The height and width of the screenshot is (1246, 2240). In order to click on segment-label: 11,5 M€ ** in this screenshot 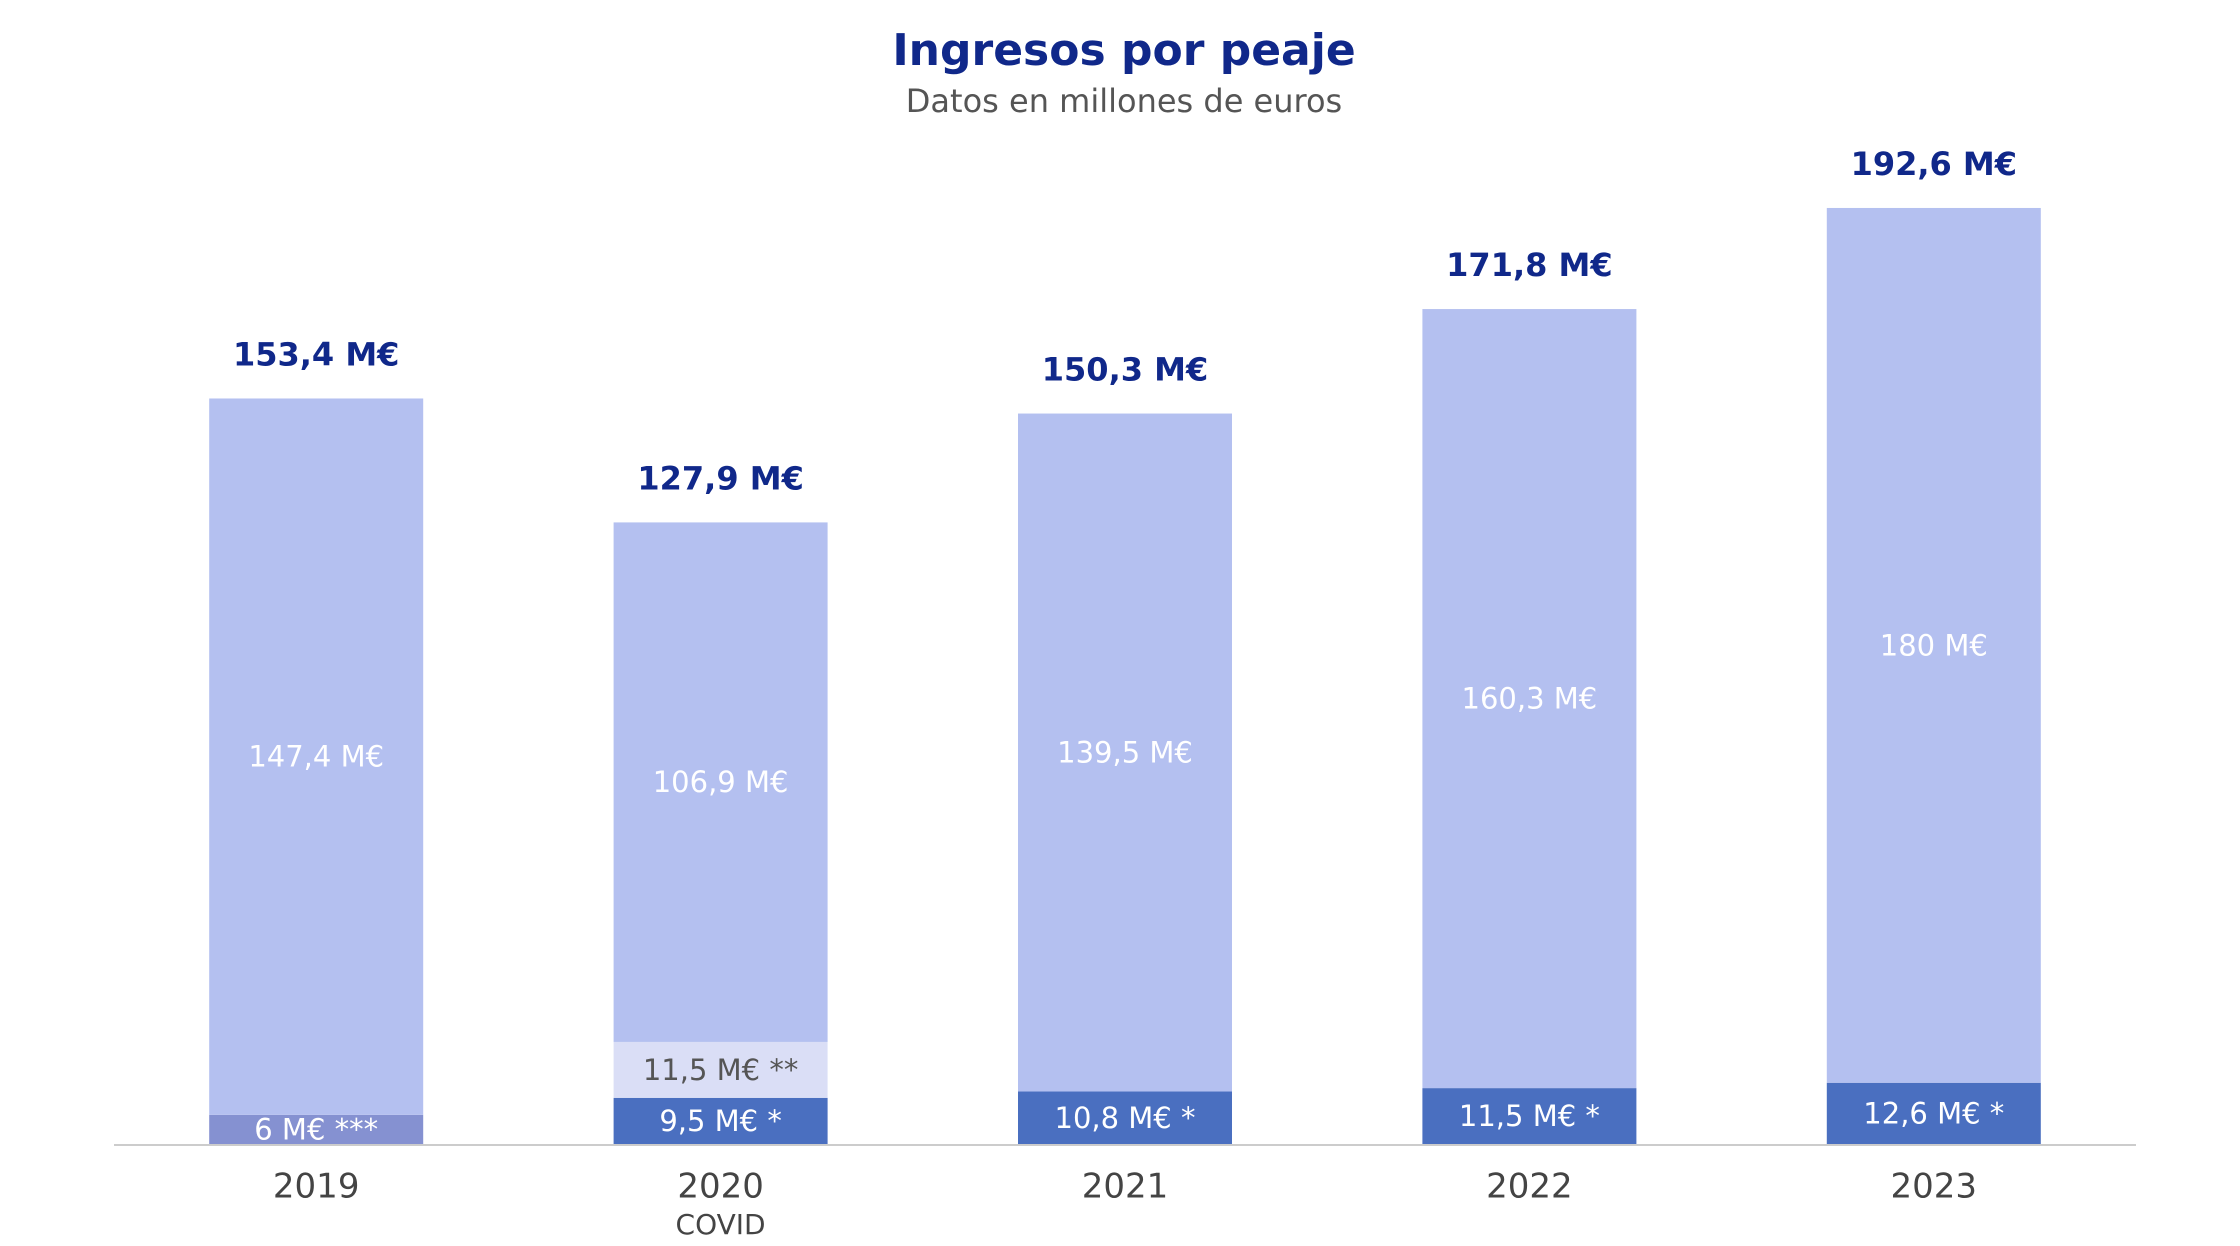, I will do `click(720, 1070)`.